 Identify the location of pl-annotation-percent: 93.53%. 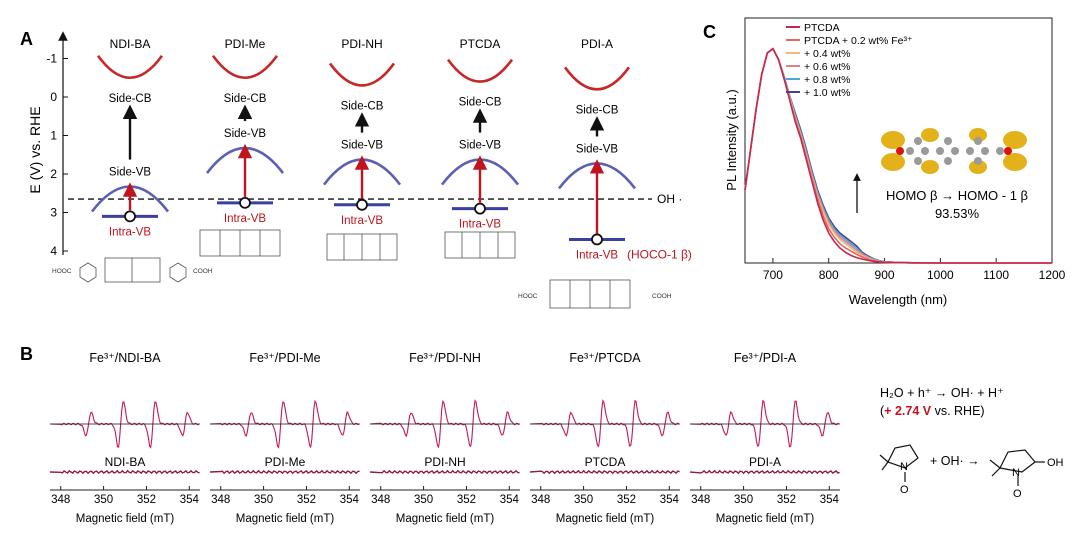
(957, 213).